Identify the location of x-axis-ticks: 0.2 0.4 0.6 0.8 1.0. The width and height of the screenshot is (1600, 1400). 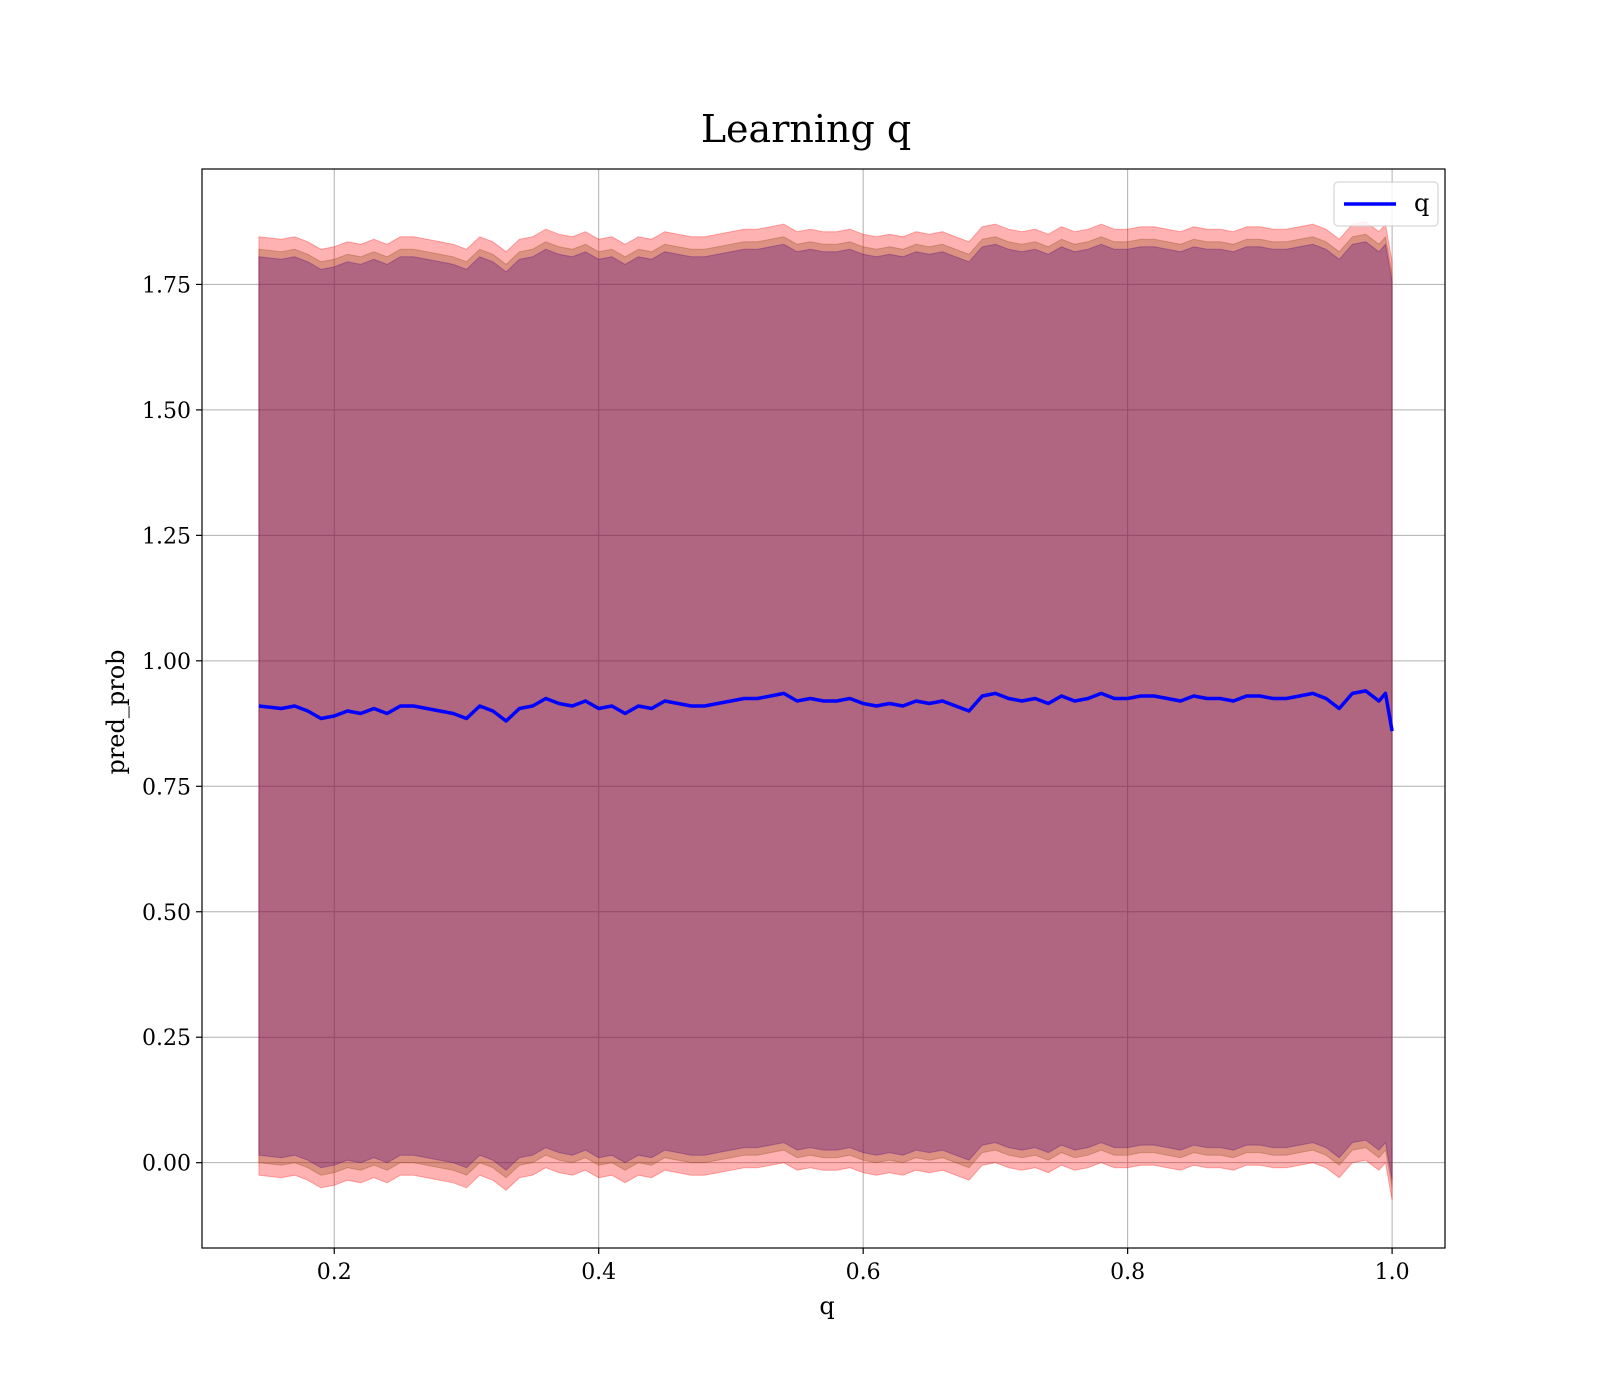
(863, 1266).